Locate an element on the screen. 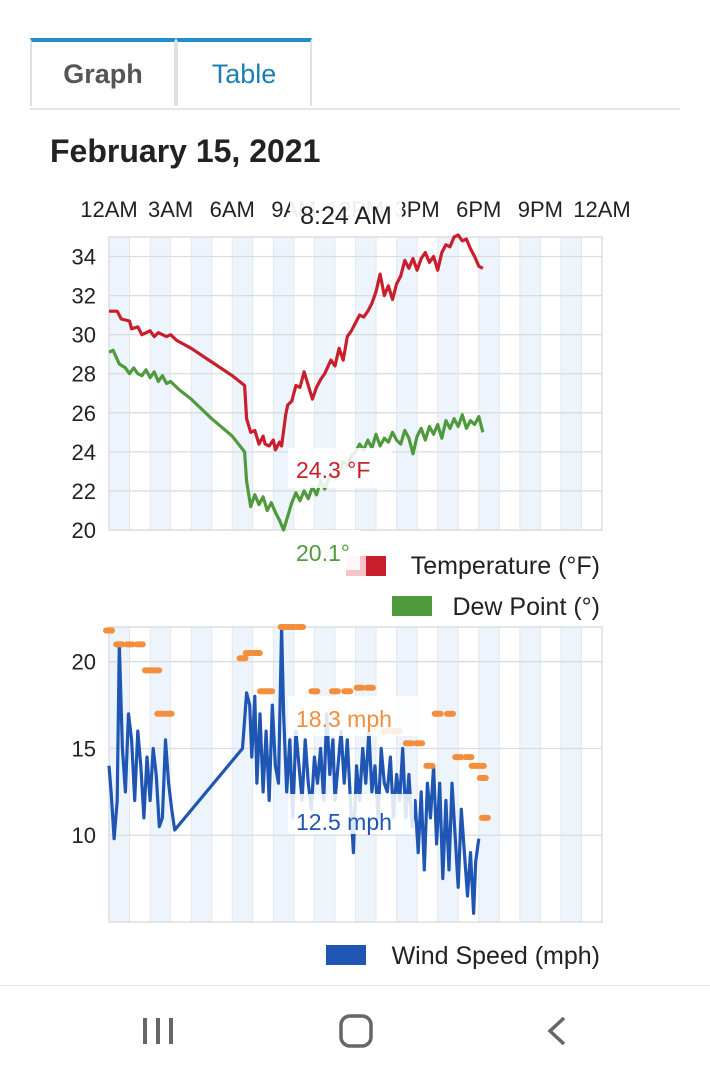 The image size is (710, 1081). y-tick-label: 32 is located at coordinates (84, 296).